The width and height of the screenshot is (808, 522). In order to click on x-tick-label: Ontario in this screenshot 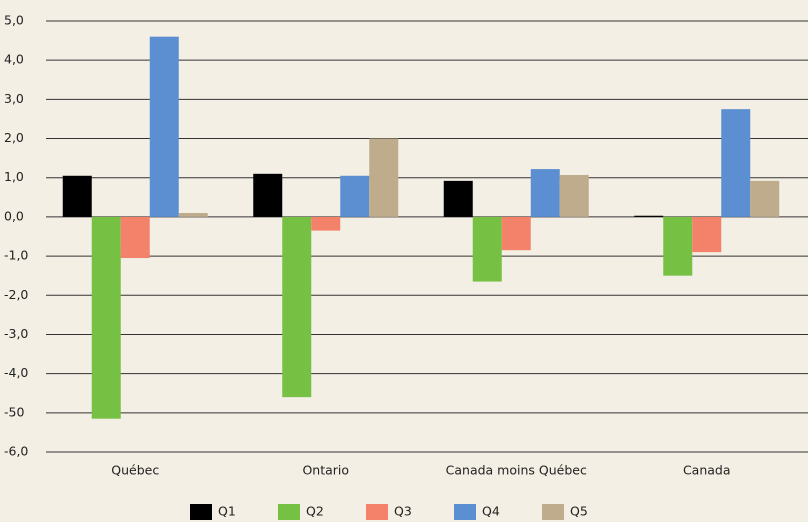, I will do `click(325, 470)`.